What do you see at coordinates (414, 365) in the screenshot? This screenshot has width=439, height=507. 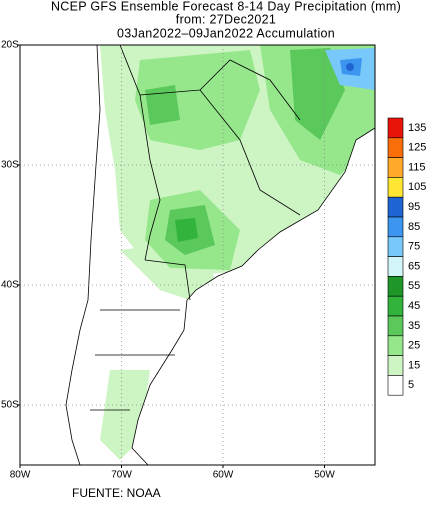 I see `legend-label: 15` at bounding box center [414, 365].